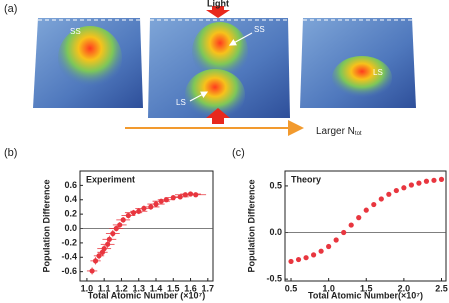 This screenshot has width=449, height=303. What do you see at coordinates (10, 9) in the screenshot?
I see `panel-label: (a)` at bounding box center [10, 9].